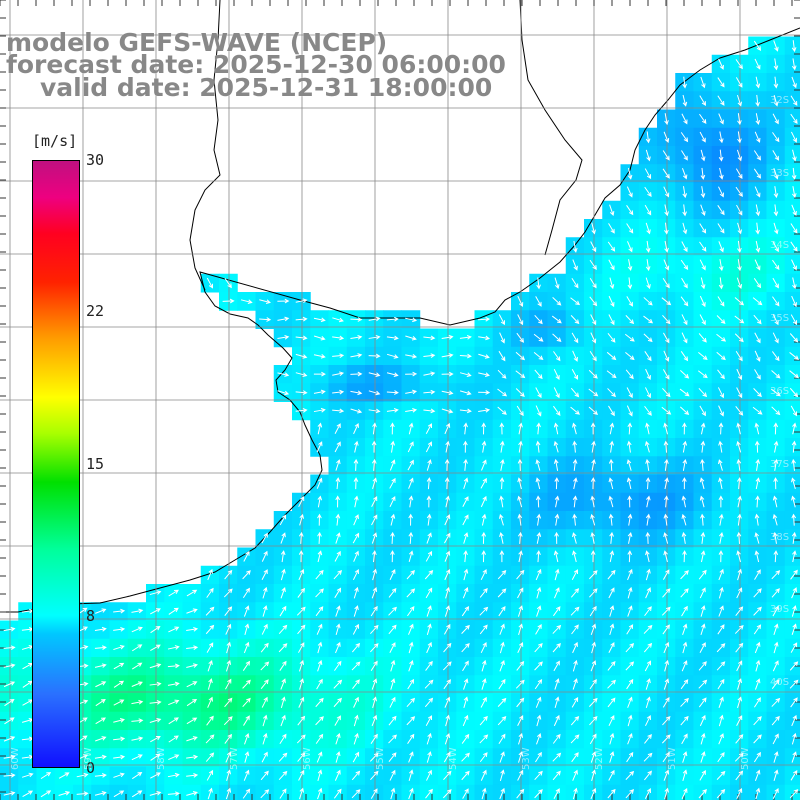  I want to click on lon-label-58w: 58W, so click(161, 758).